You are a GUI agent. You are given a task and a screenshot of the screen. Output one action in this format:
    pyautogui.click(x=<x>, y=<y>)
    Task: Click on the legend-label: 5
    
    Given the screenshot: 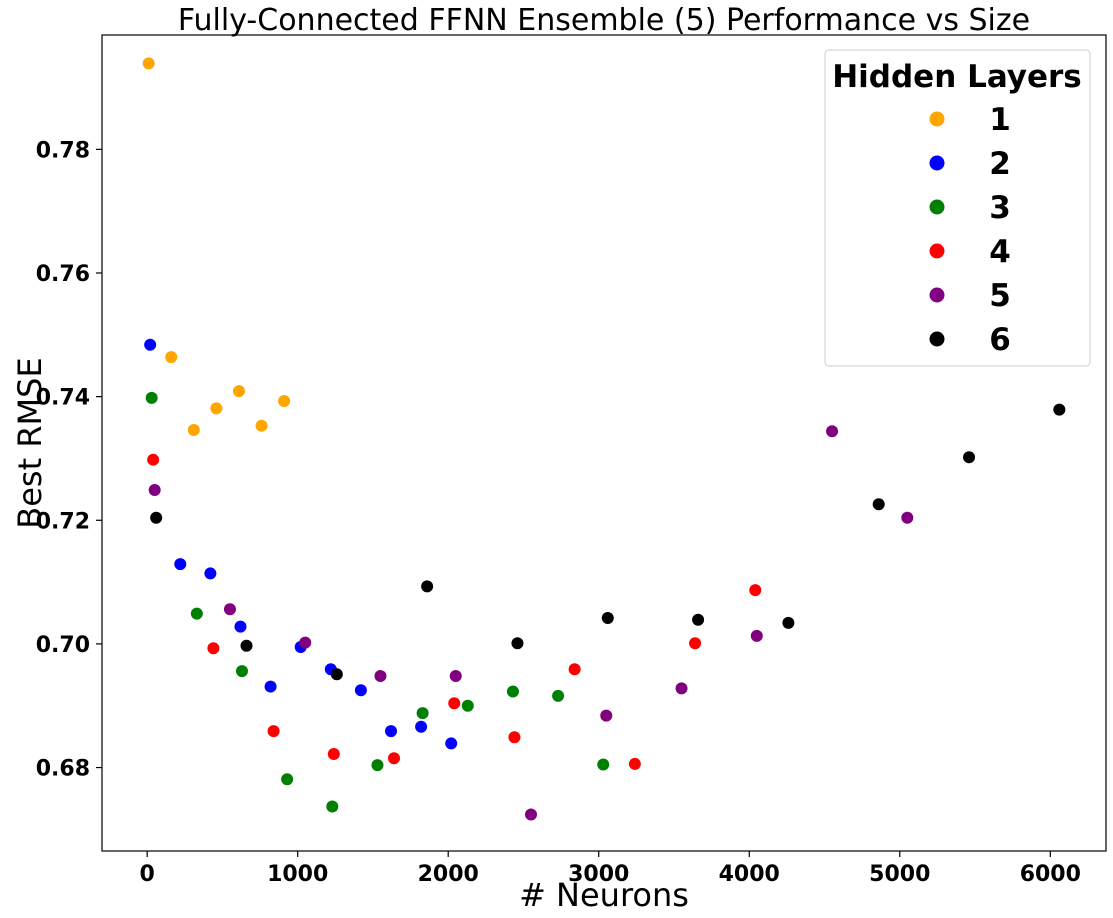 What is the action you would take?
    pyautogui.click(x=1000, y=296)
    